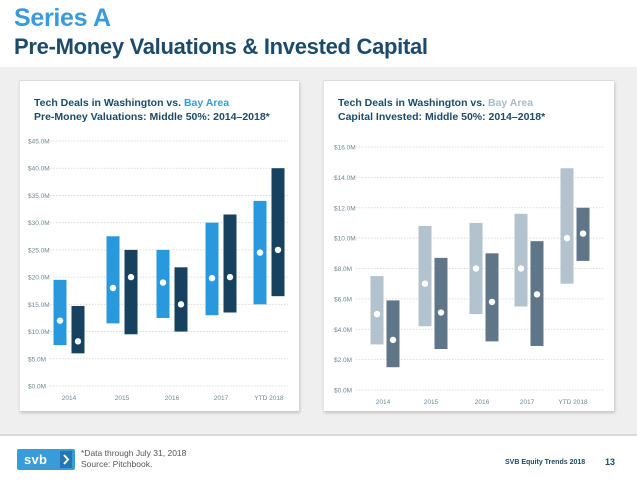 This screenshot has width=637, height=494. What do you see at coordinates (610, 462) in the screenshot?
I see `page-number: 13` at bounding box center [610, 462].